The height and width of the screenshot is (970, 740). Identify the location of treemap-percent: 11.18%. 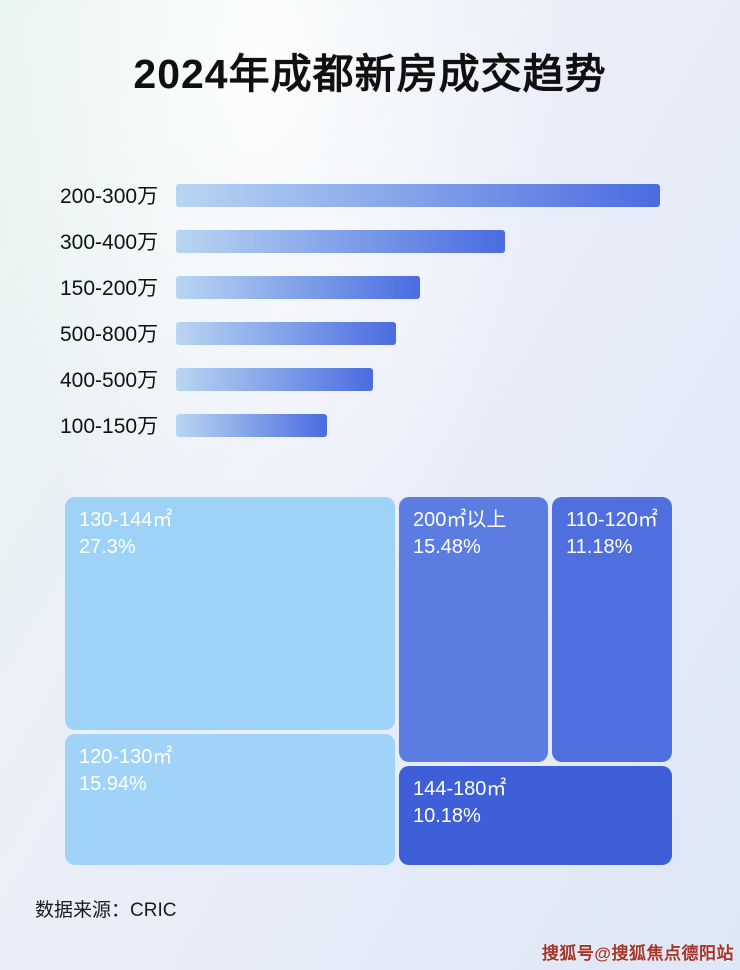
(599, 547).